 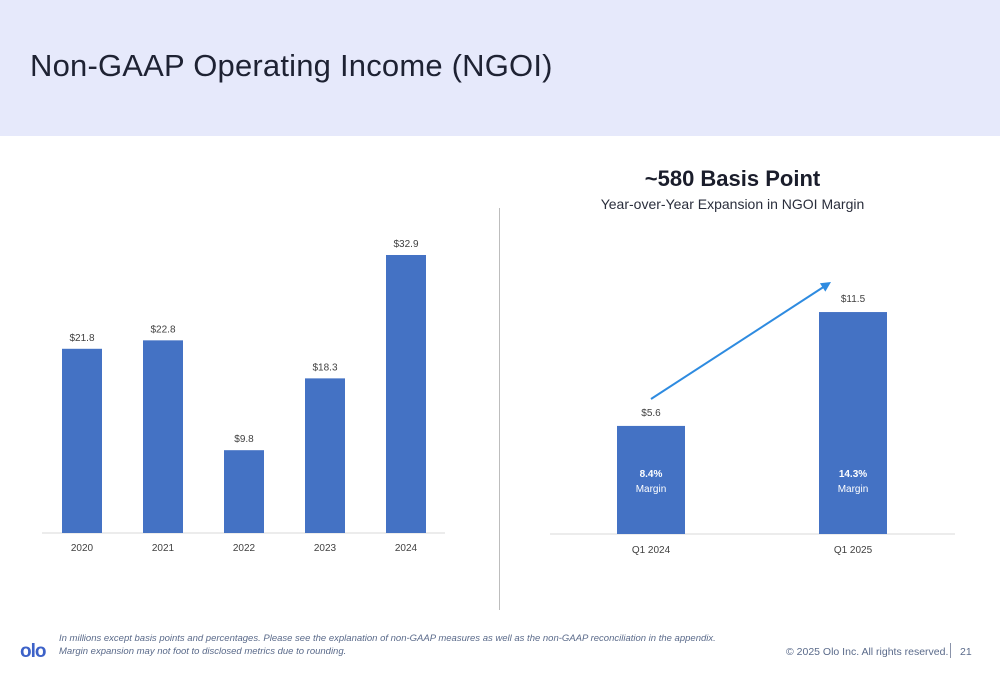 What do you see at coordinates (651, 489) in the screenshot?
I see `margin-label-q1-2024: Margin` at bounding box center [651, 489].